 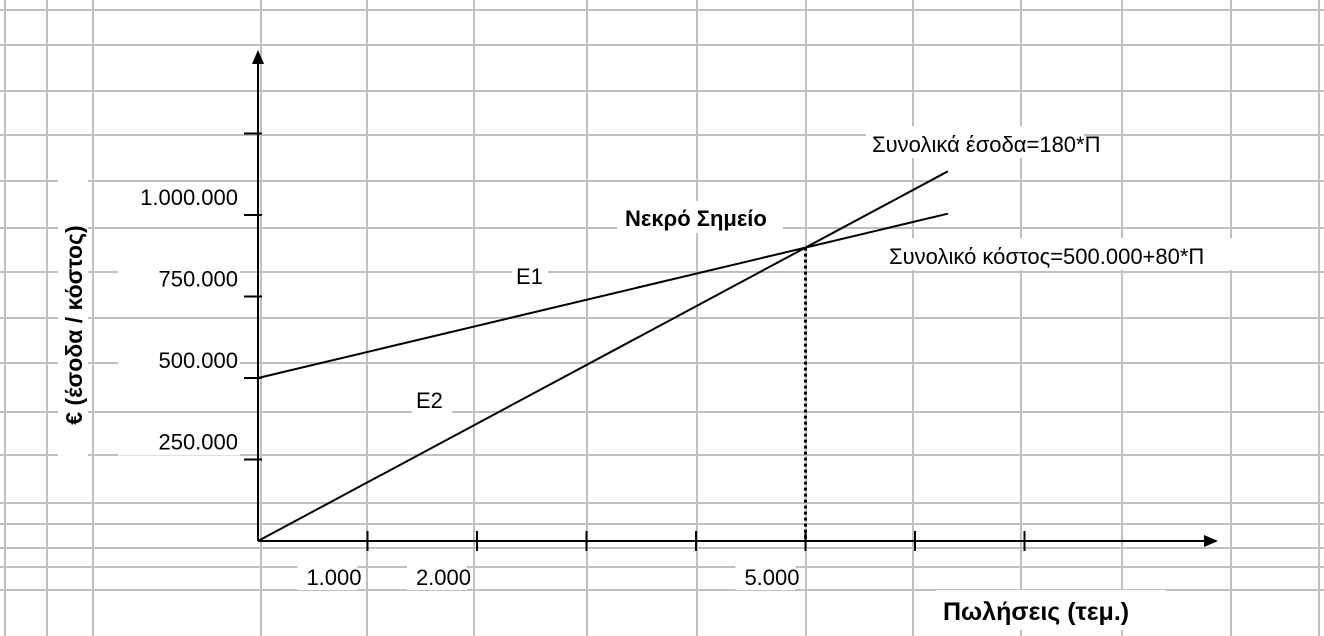 I want to click on revenue-series-label: Συνολικά έσοδα=180*Π, so click(x=986, y=144).